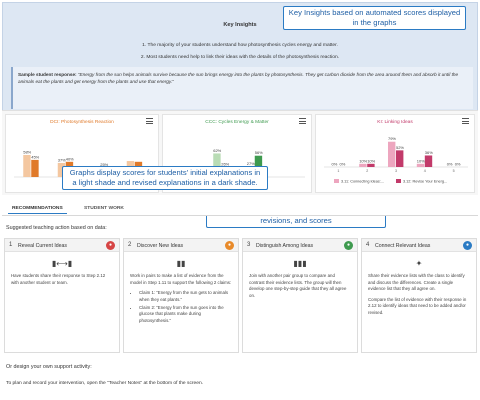 The image size is (480, 400). I want to click on key-insights-title: Key Insights, so click(240, 25).